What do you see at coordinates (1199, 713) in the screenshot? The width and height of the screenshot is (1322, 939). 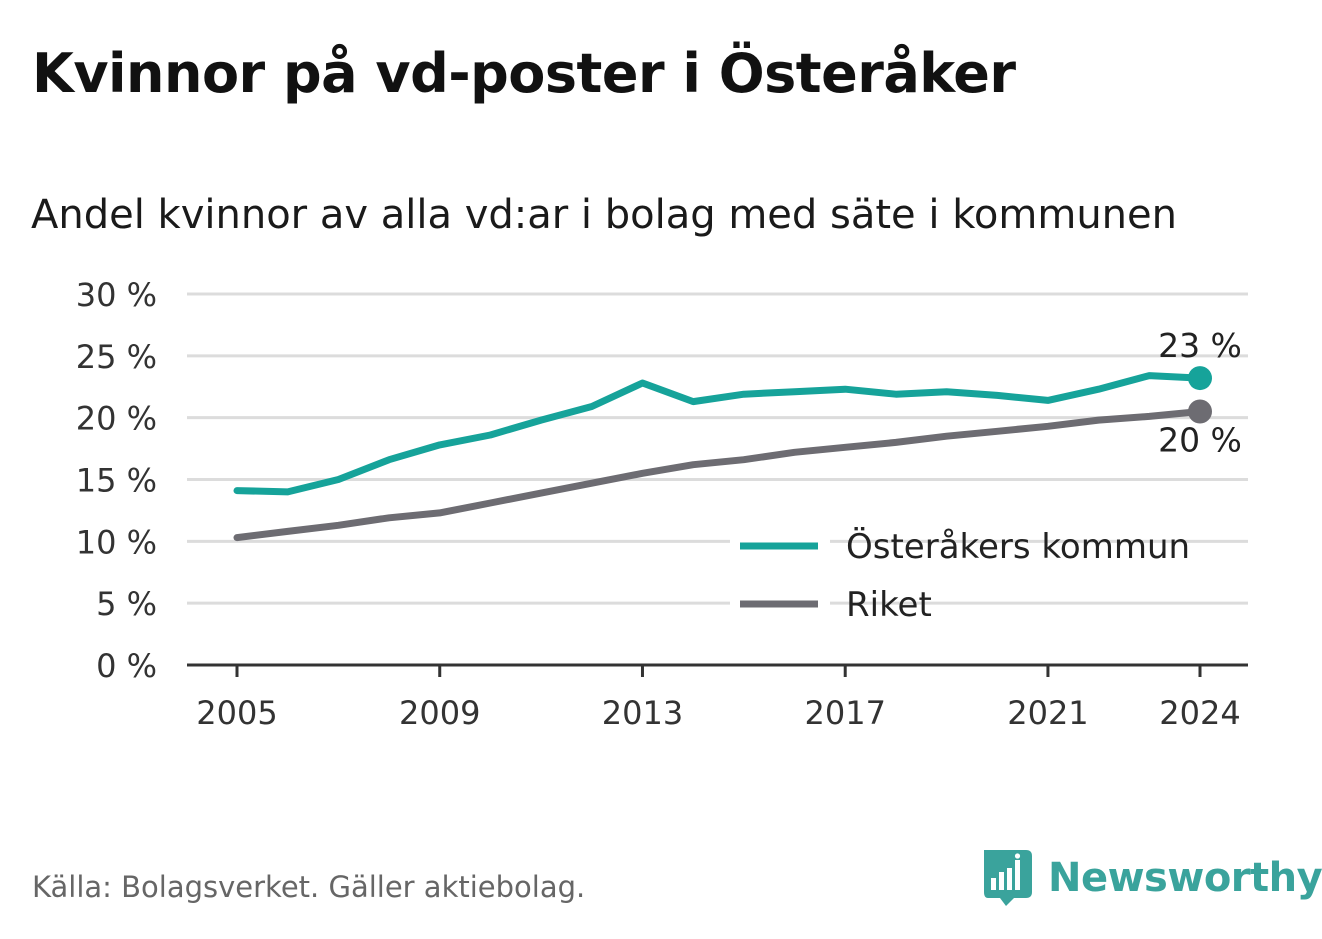 I see `x-tick-label: 2024` at bounding box center [1199, 713].